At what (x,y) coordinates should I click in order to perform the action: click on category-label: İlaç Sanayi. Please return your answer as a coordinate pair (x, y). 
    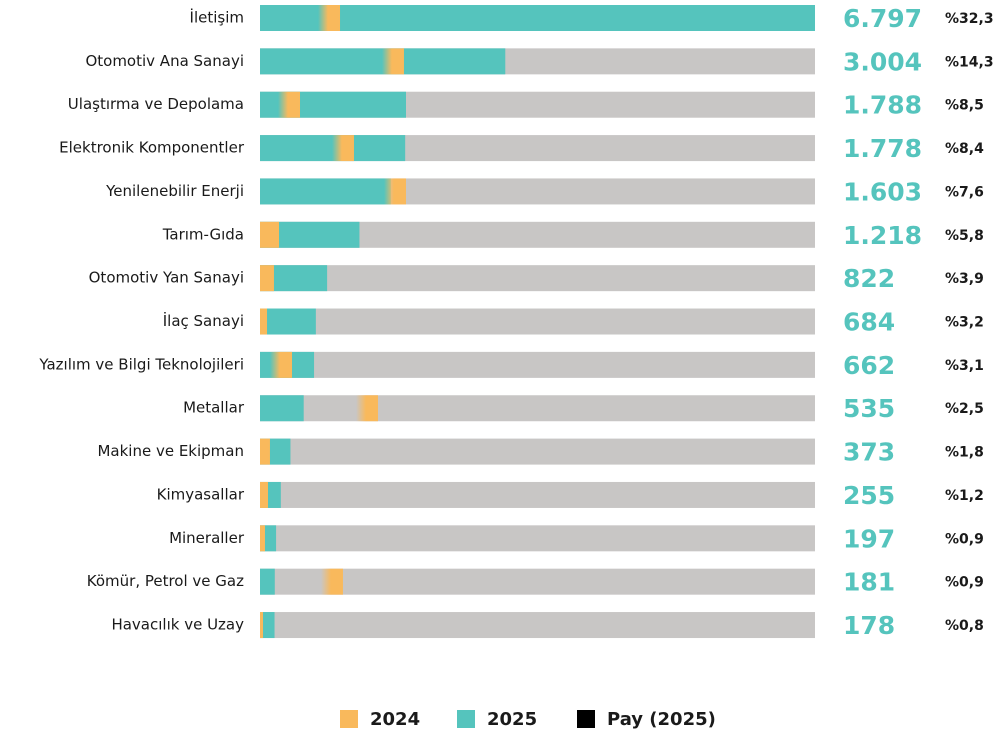
    Looking at the image, I should click on (203, 320).